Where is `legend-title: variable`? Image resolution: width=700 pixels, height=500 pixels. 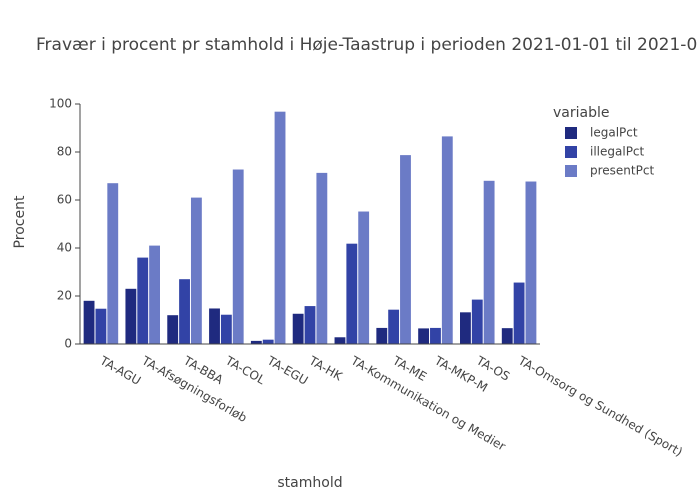 legend-title: variable is located at coordinates (581, 113).